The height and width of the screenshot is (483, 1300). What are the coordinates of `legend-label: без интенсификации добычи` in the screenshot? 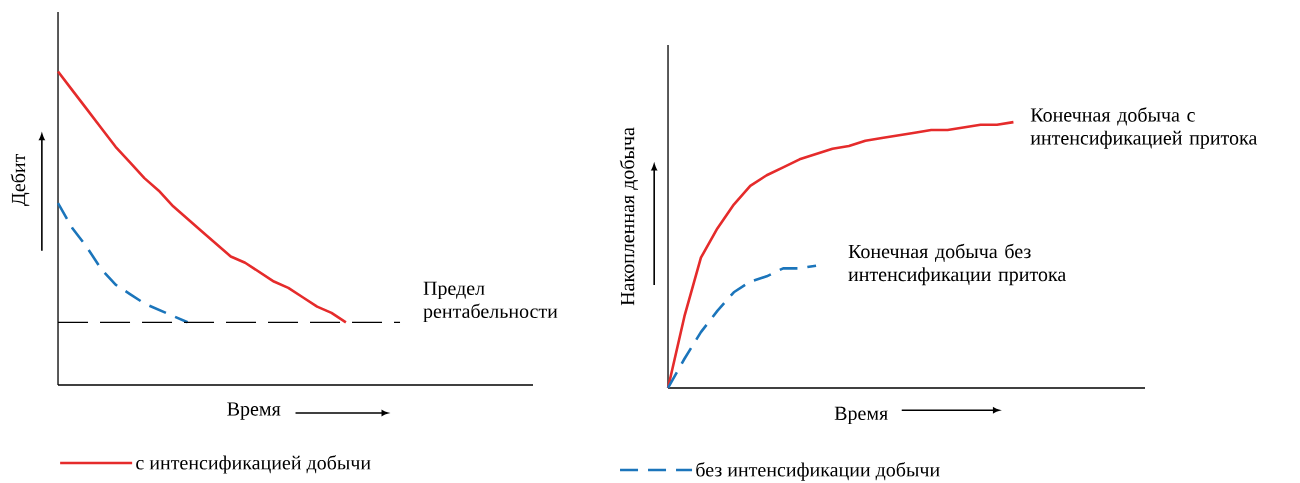 It's located at (818, 471).